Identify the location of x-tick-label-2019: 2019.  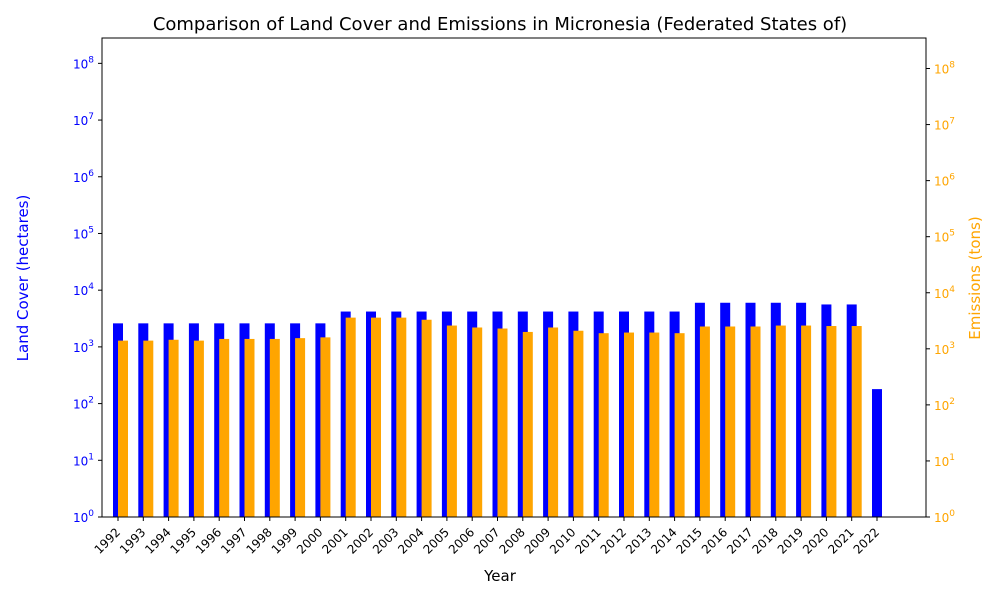
(790, 540).